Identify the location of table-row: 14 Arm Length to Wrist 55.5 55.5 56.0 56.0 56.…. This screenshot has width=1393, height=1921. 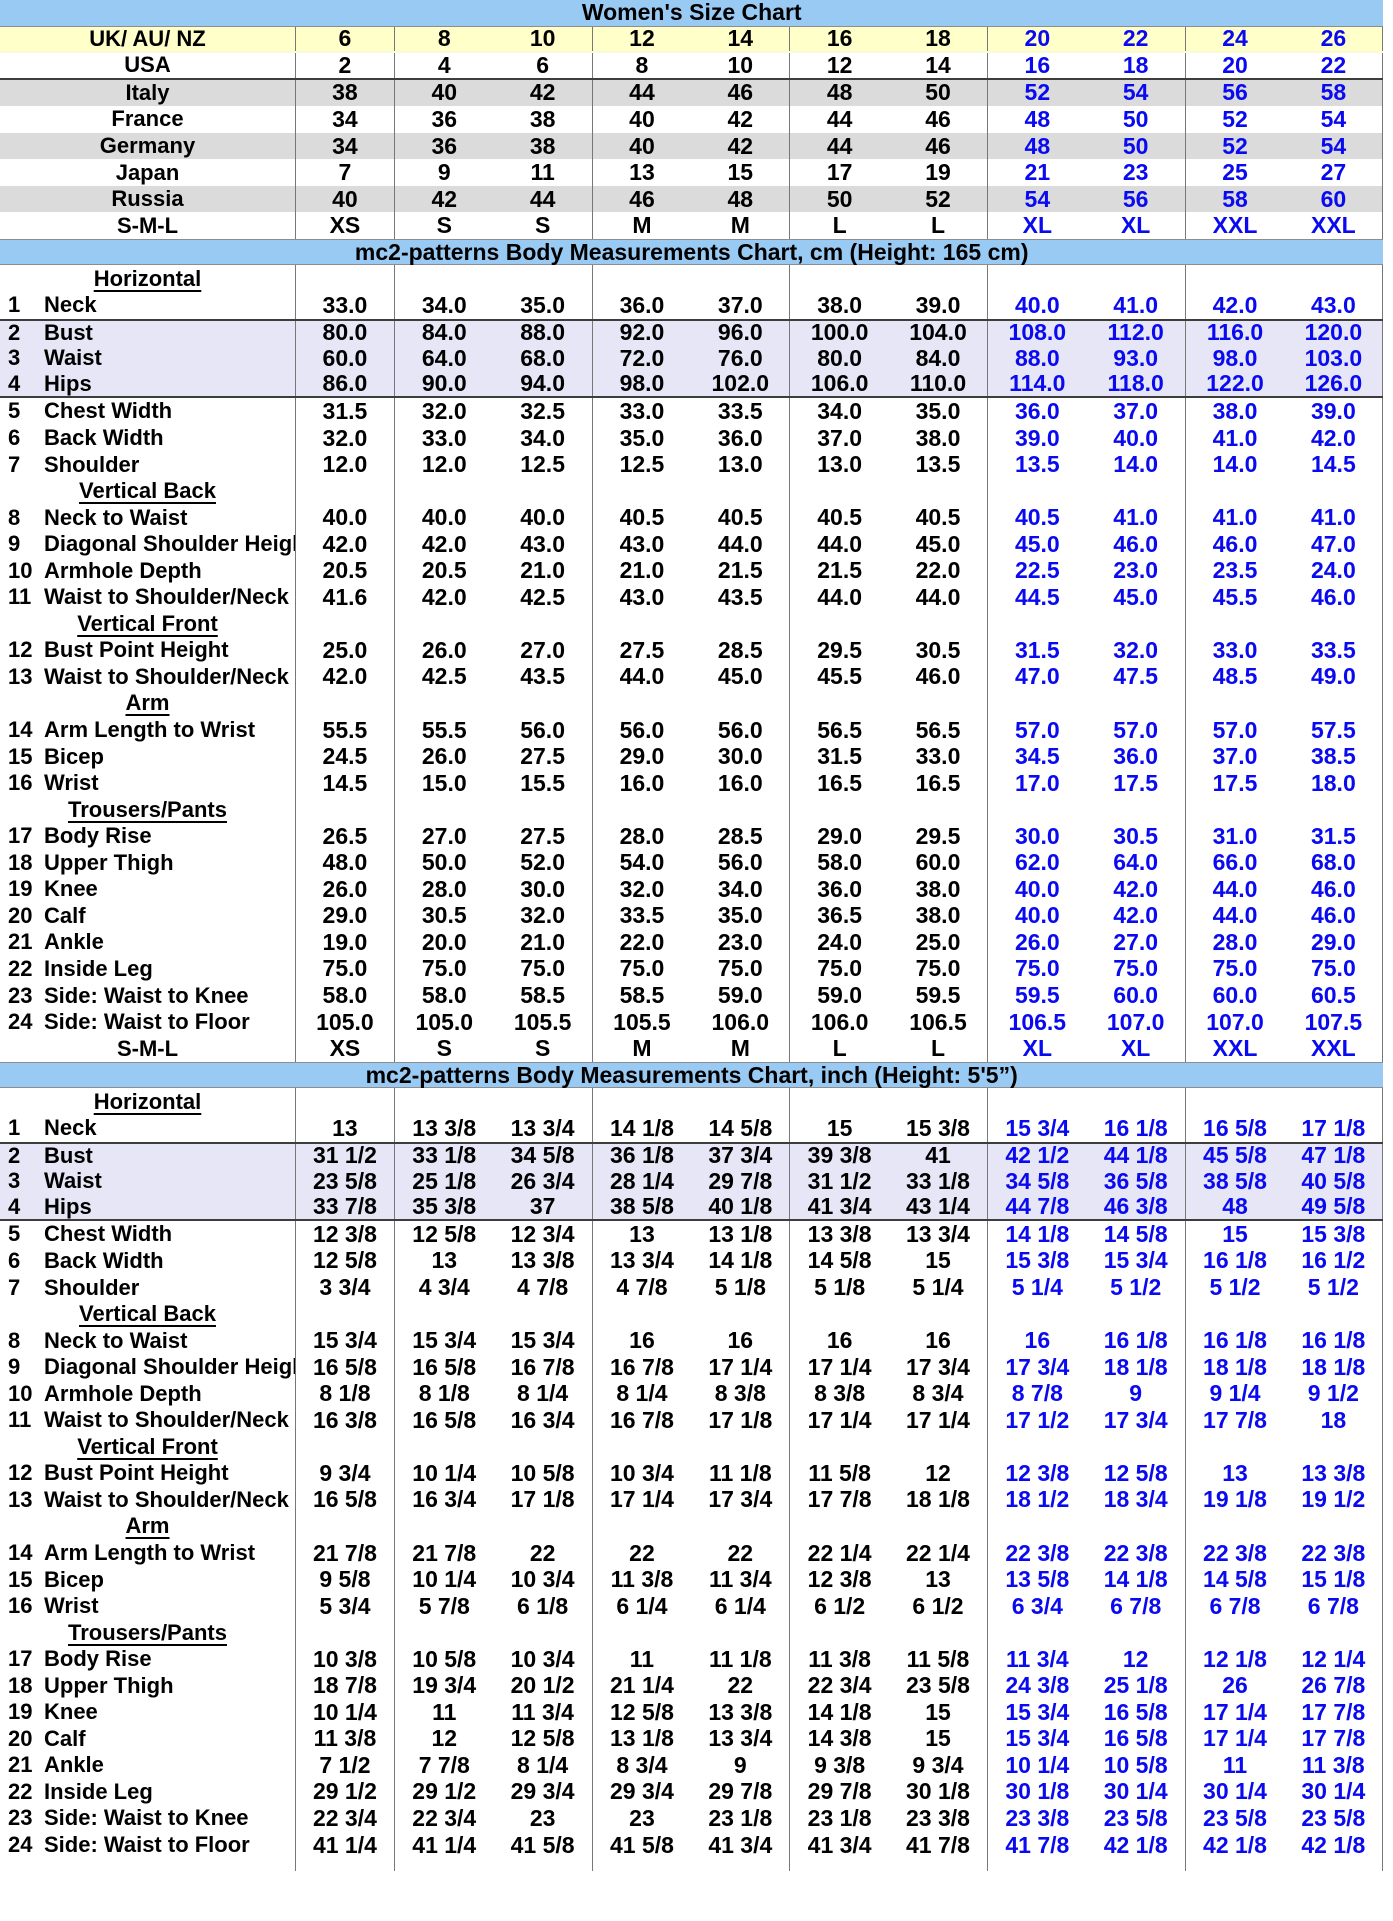
(692, 730).